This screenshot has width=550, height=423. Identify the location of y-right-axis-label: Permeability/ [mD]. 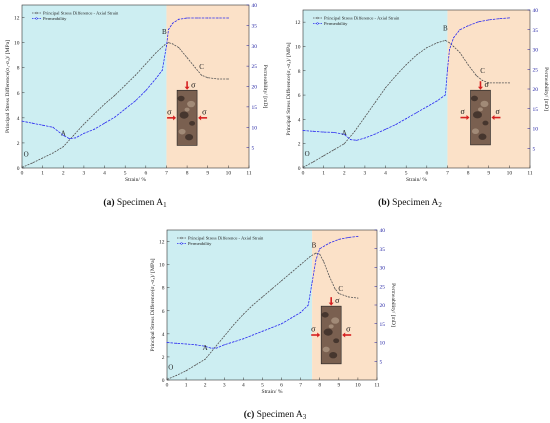
(546, 89).